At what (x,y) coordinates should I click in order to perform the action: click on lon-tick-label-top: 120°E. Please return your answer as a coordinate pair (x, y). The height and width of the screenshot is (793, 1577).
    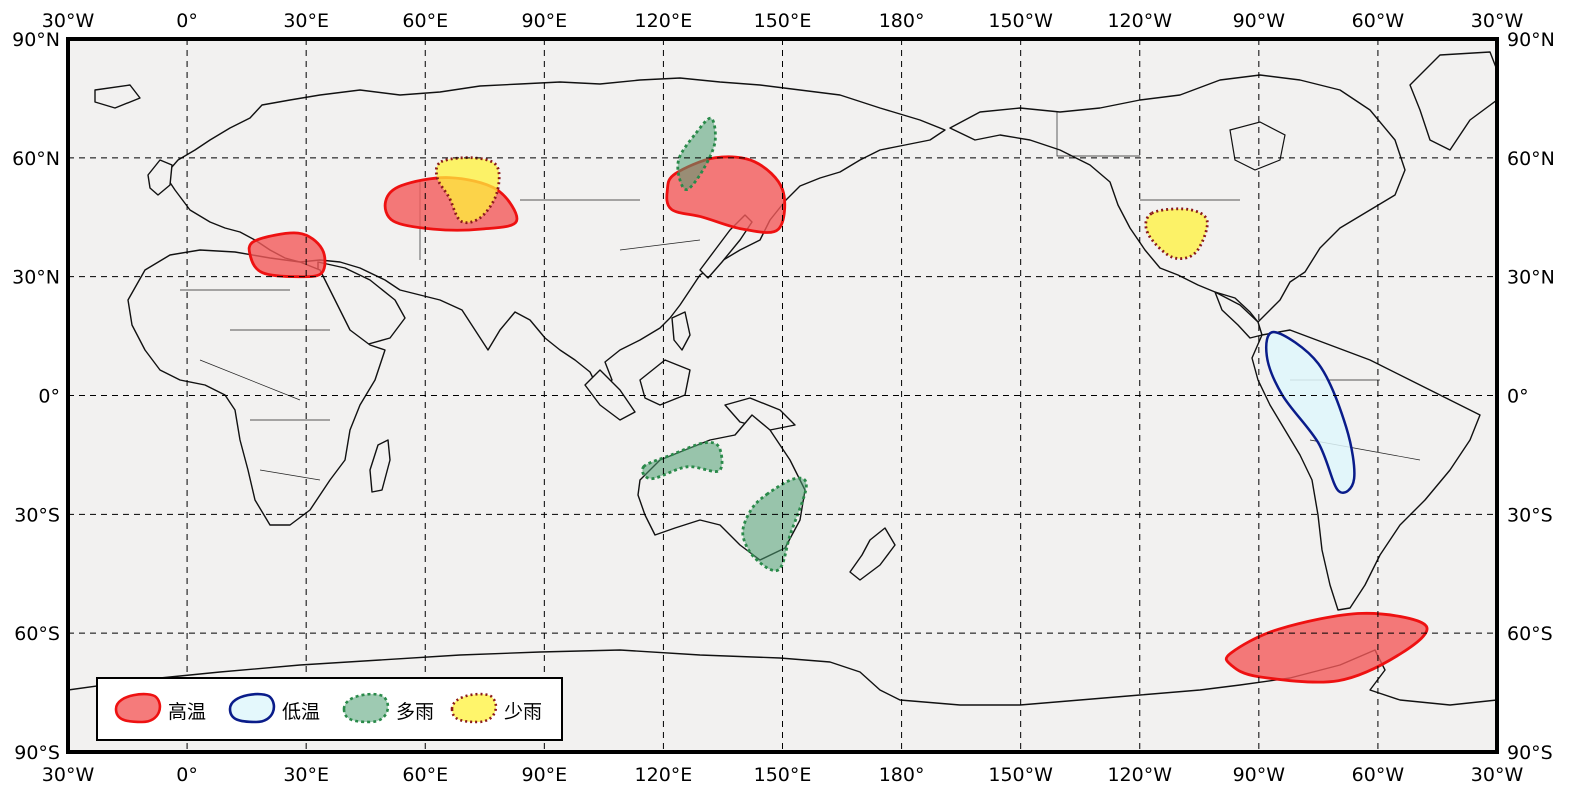
    Looking at the image, I should click on (664, 21).